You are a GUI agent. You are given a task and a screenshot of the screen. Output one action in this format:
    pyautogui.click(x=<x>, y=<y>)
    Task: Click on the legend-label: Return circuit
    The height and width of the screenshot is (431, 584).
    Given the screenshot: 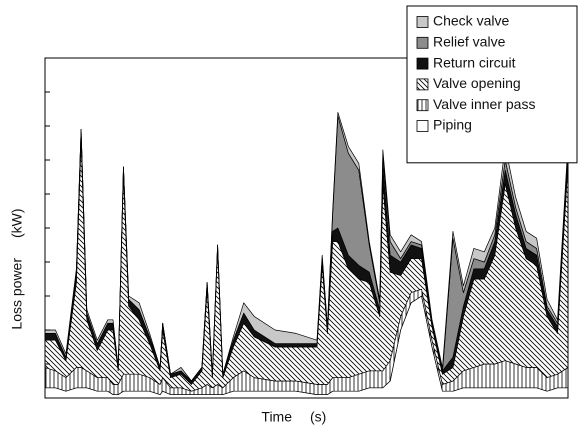 What is the action you would take?
    pyautogui.click(x=474, y=62)
    